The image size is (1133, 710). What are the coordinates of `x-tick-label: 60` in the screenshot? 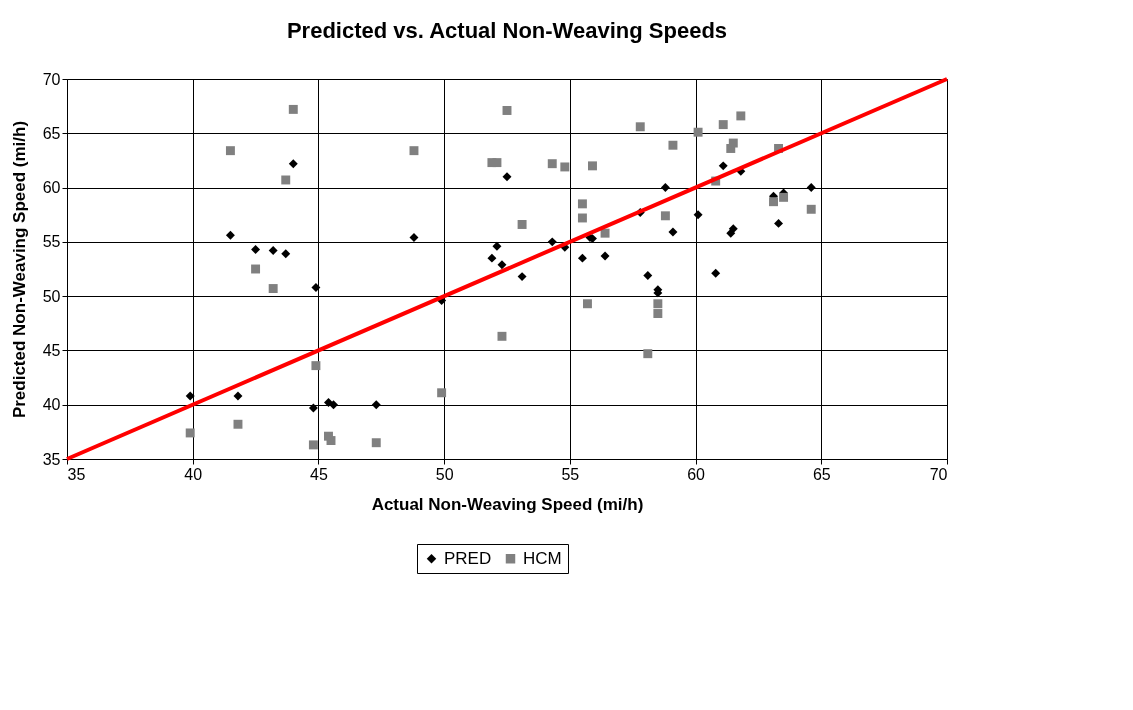 It's located at (696, 474).